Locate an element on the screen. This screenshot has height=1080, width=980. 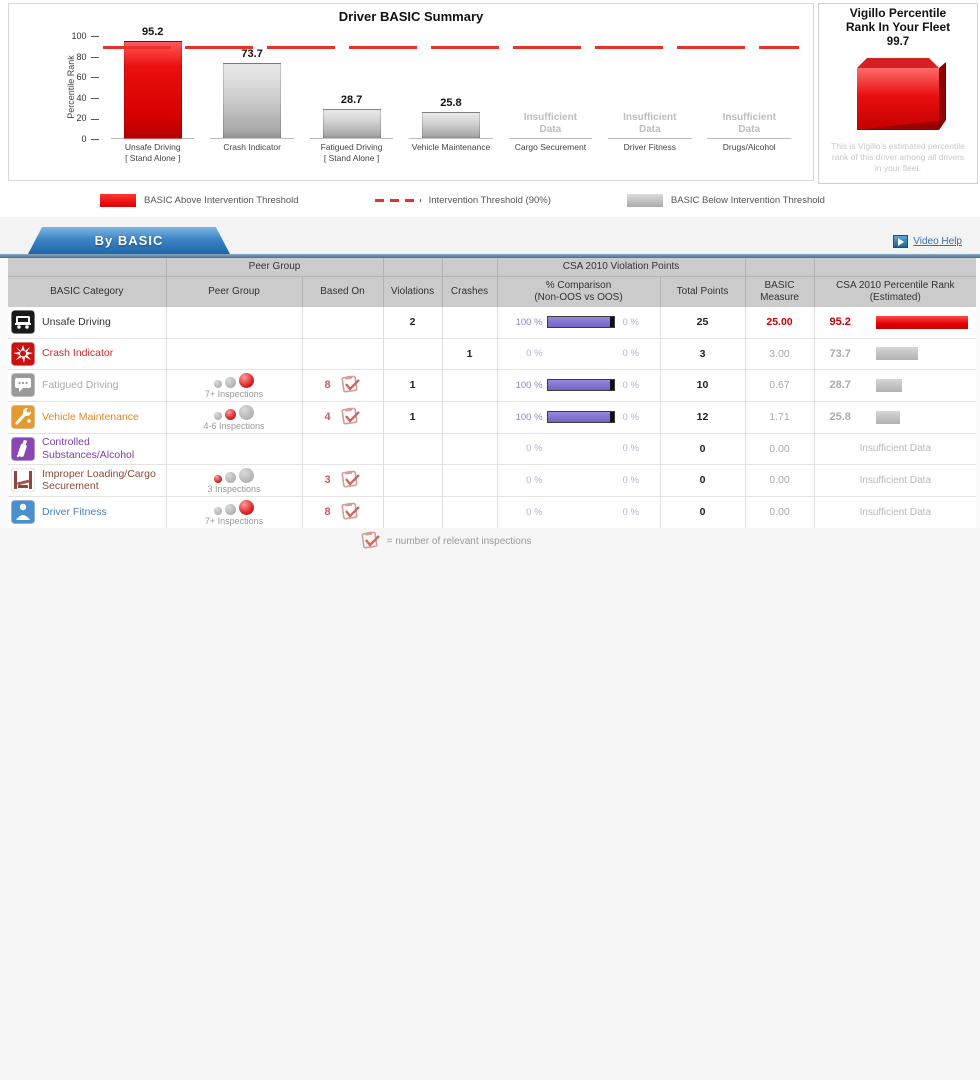
chart-category-slot: 95.2 is located at coordinates (152, 82).